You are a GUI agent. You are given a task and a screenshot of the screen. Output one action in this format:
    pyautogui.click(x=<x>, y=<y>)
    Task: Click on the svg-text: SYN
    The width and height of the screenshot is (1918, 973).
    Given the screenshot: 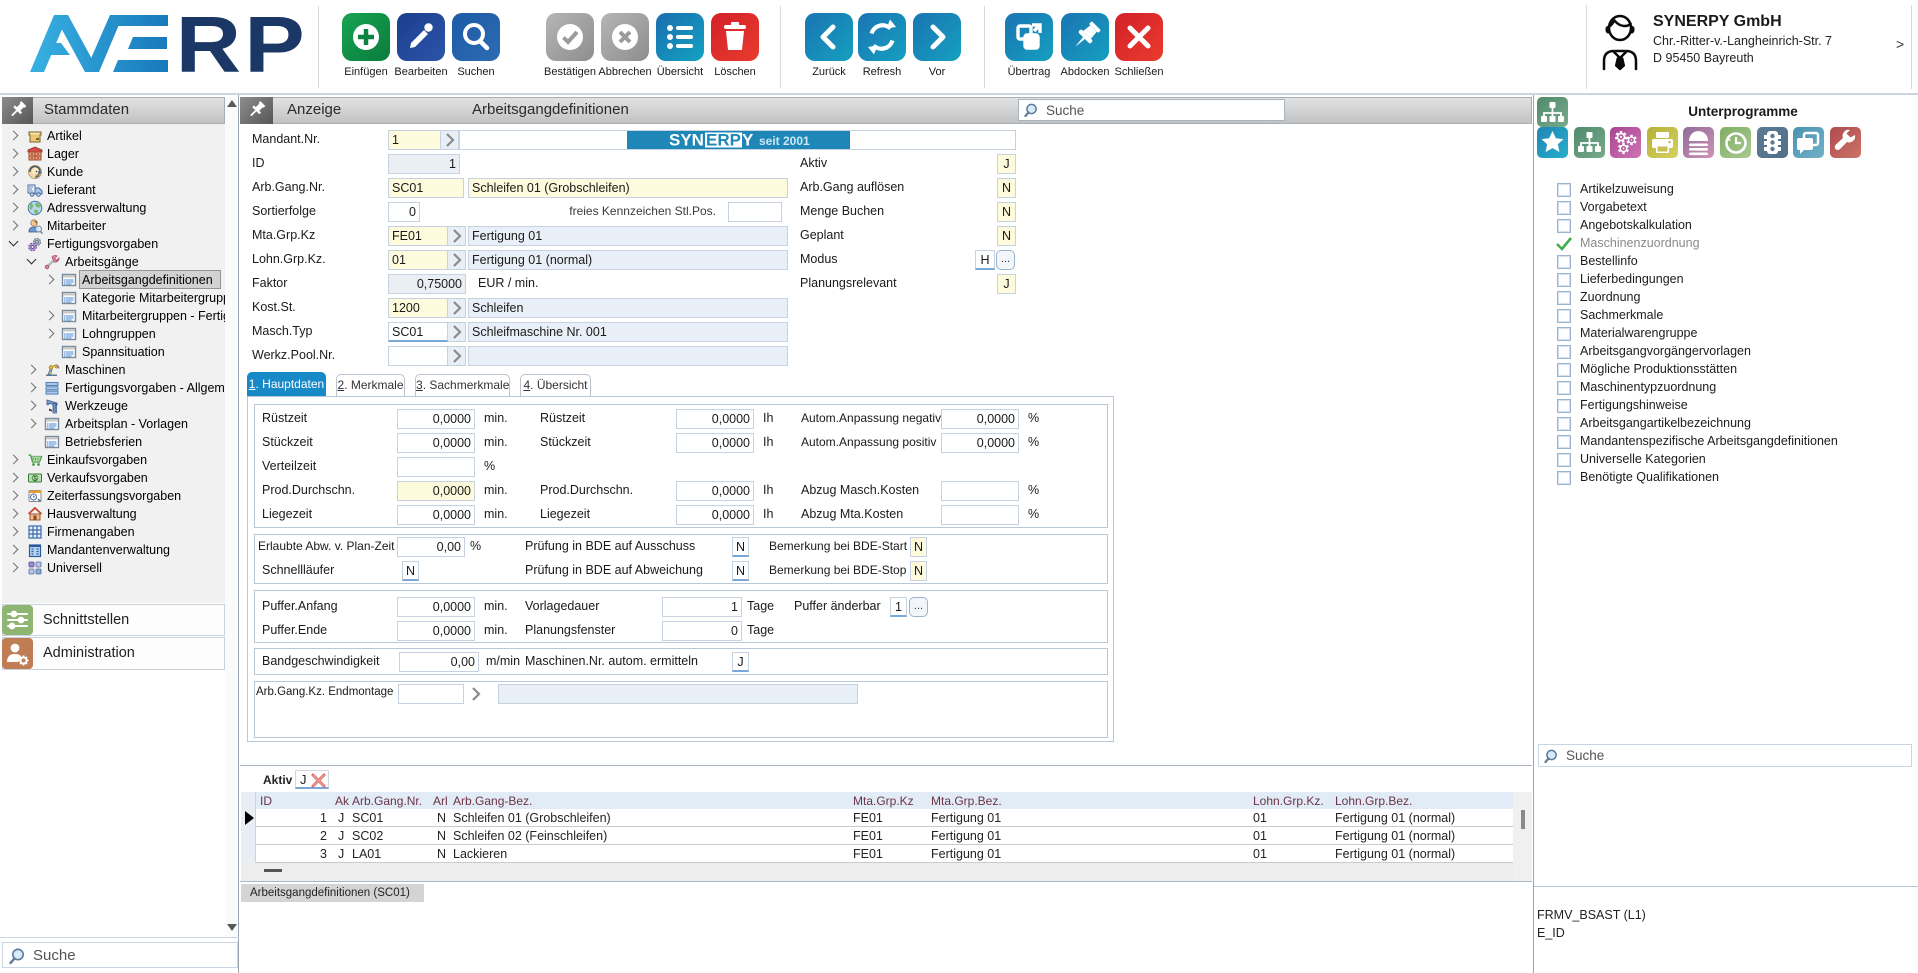 What is the action you would take?
    pyautogui.click(x=686, y=140)
    